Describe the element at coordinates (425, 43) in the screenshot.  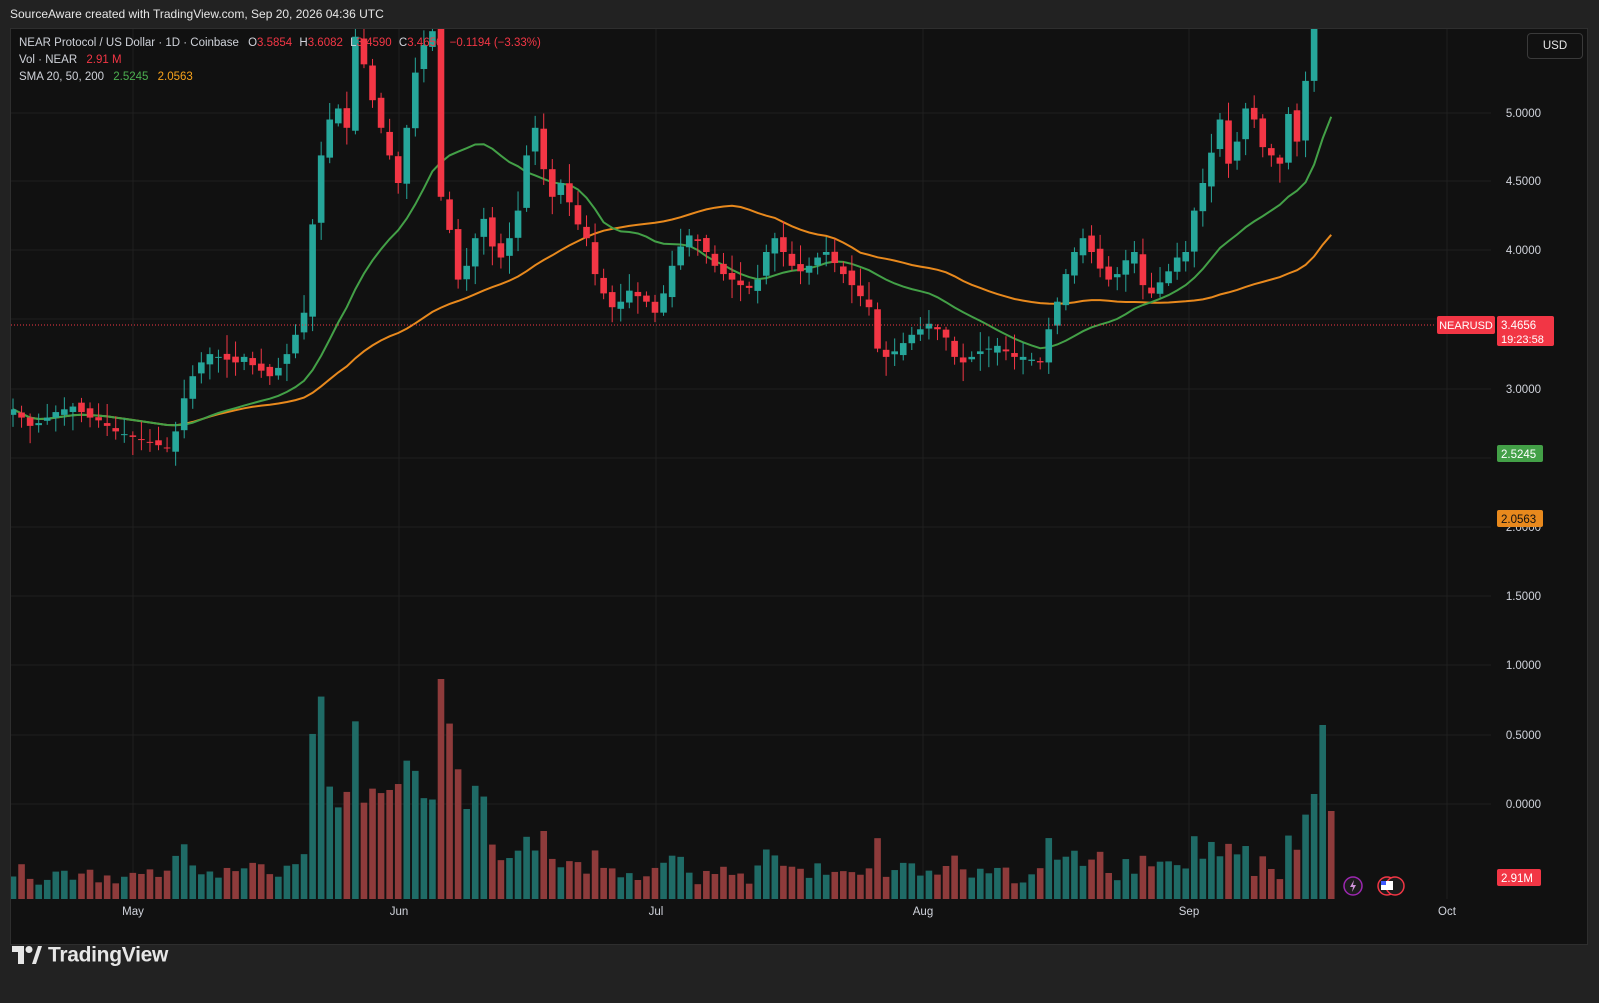
I see `ohlc-close-value: 3.4656` at that location.